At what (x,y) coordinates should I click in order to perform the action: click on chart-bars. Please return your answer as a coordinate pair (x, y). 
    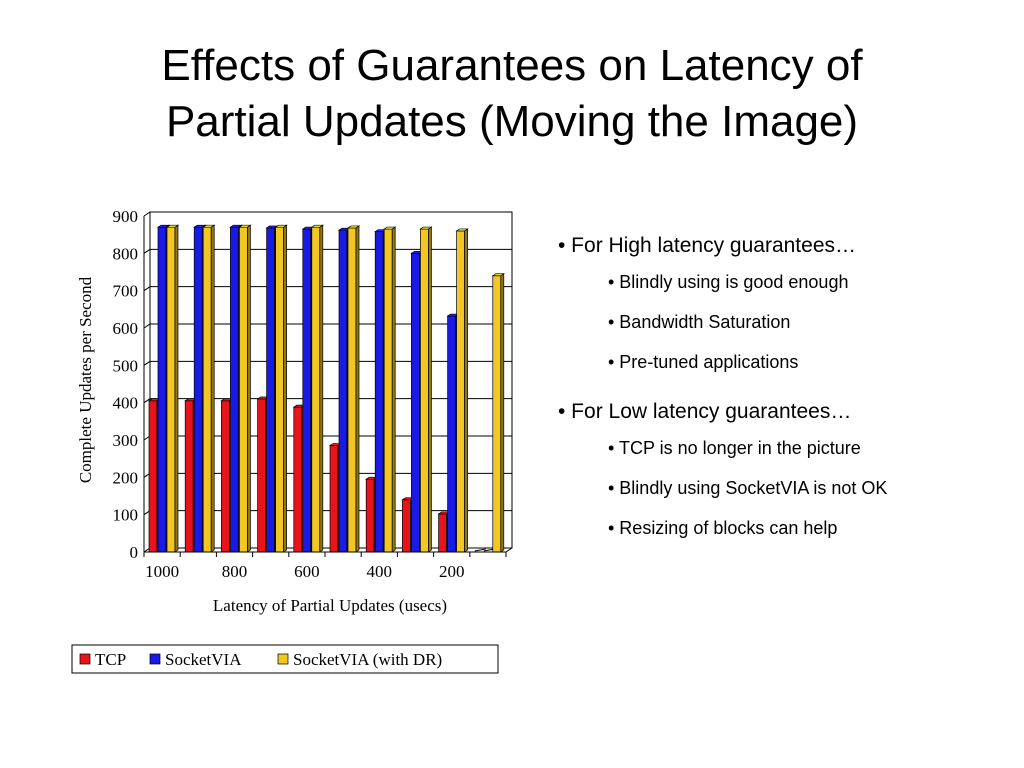
    Looking at the image, I should click on (326, 388).